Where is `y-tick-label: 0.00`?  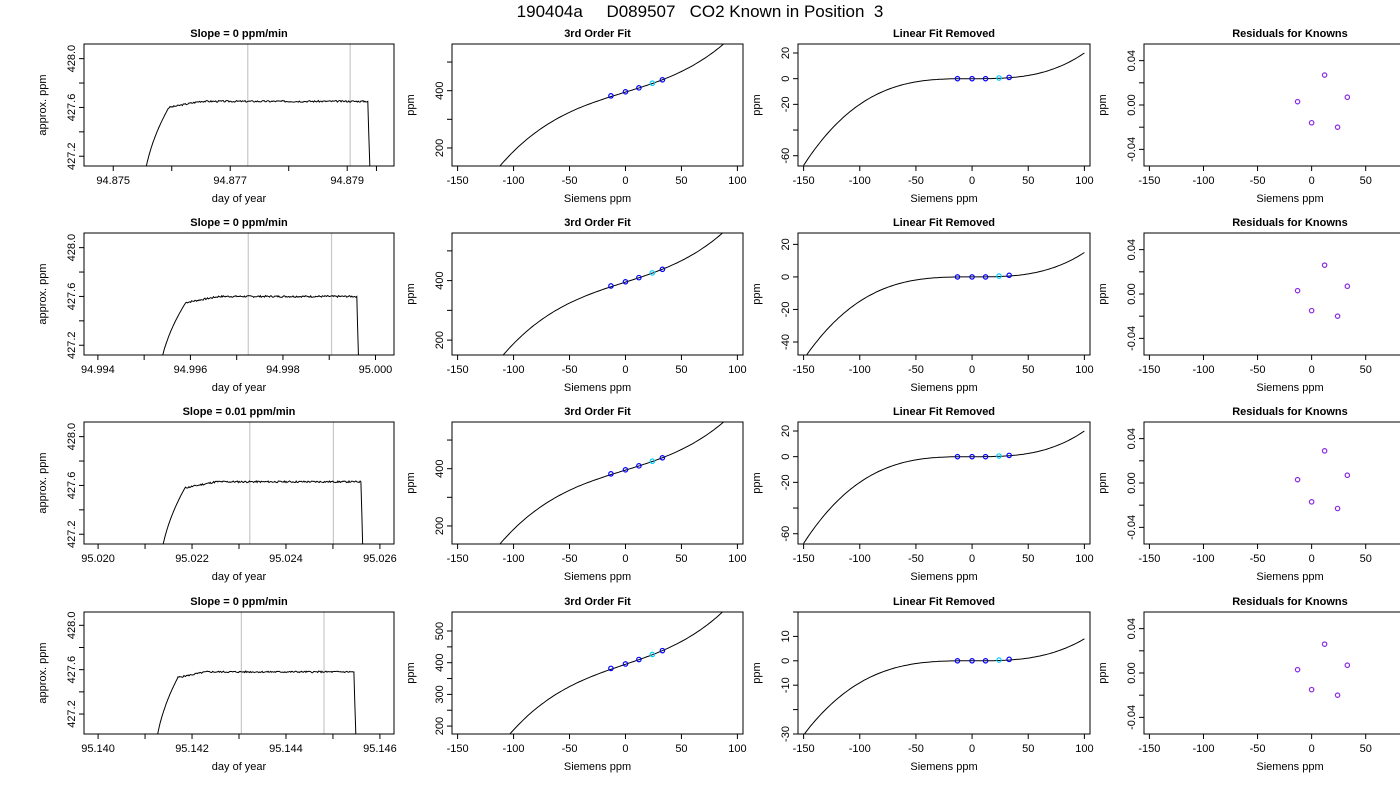
y-tick-label: 0.00 is located at coordinates (1132, 482).